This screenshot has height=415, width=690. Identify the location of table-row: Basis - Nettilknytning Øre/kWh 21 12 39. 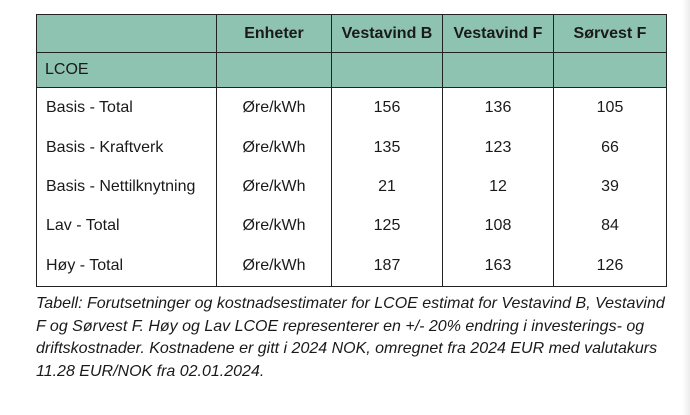
(351, 186).